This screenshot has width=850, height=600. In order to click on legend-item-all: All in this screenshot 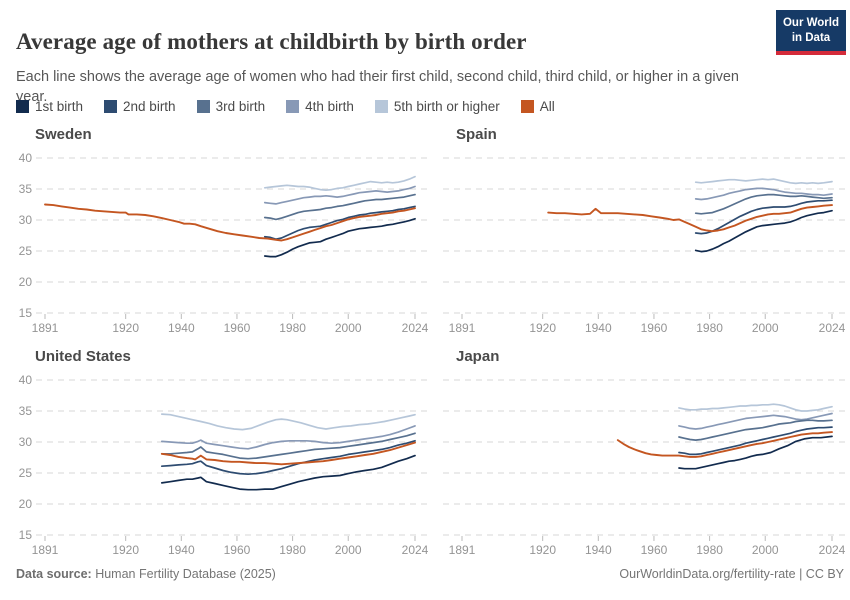, I will do `click(537, 106)`.